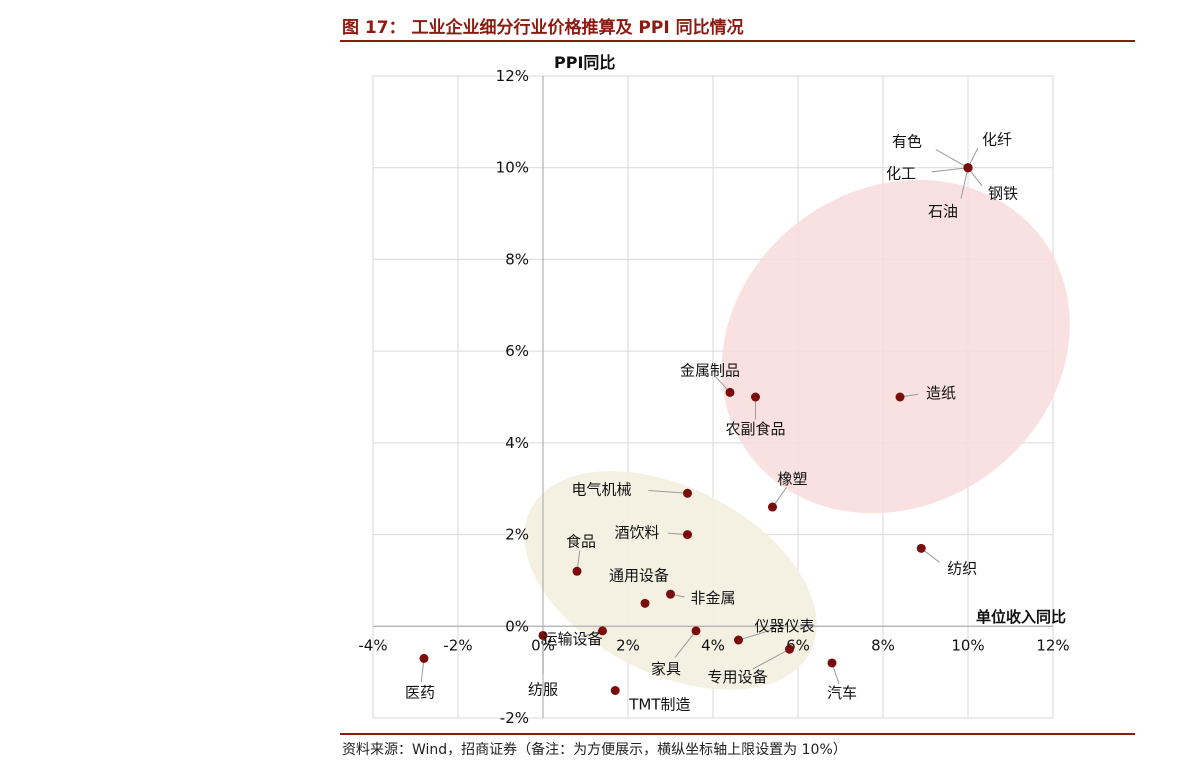  What do you see at coordinates (710, 370) in the screenshot?
I see `point-label: 金属制品` at bounding box center [710, 370].